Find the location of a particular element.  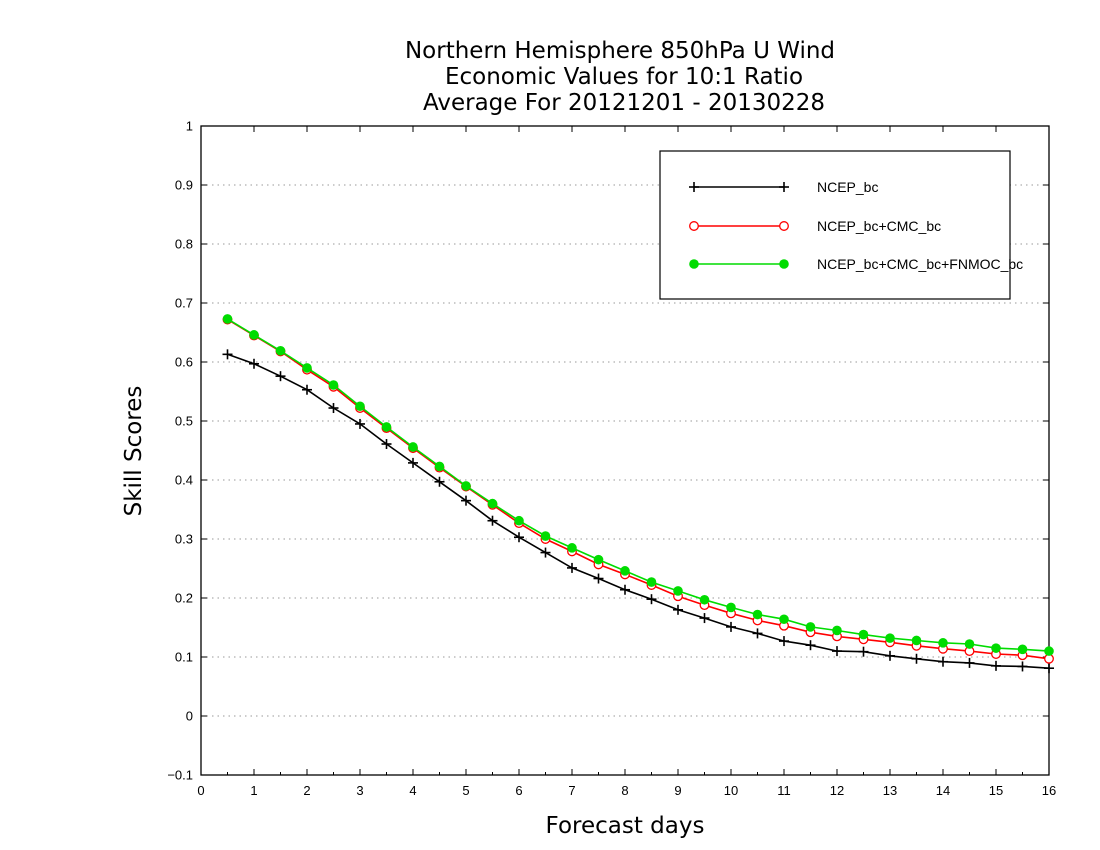

x-tick-label: 6 is located at coordinates (518, 790).